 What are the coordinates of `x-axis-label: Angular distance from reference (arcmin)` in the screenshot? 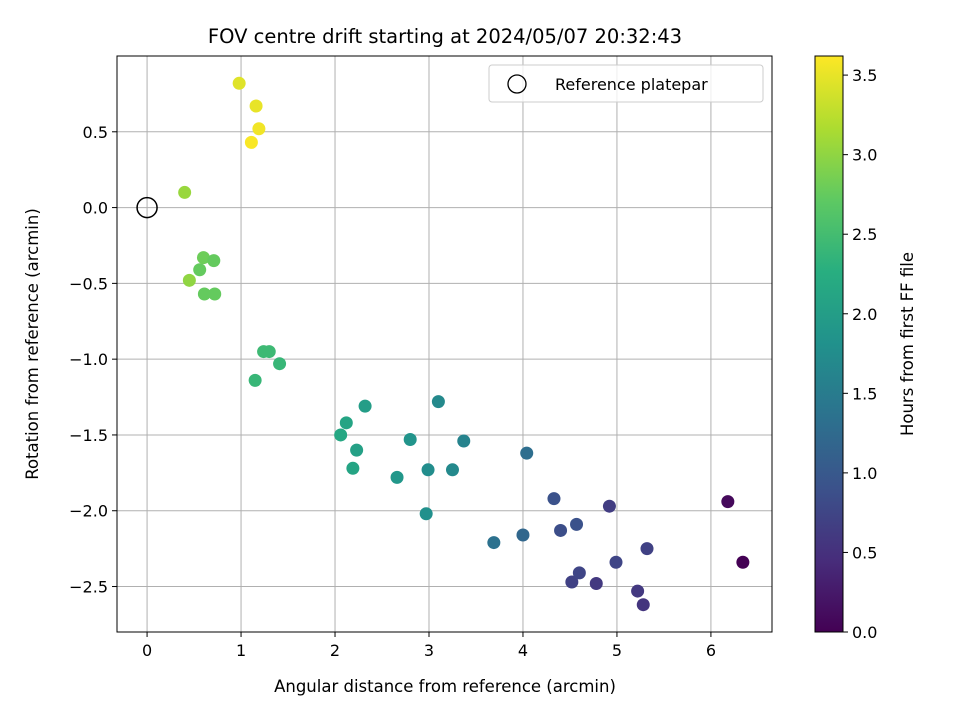 It's located at (445, 686).